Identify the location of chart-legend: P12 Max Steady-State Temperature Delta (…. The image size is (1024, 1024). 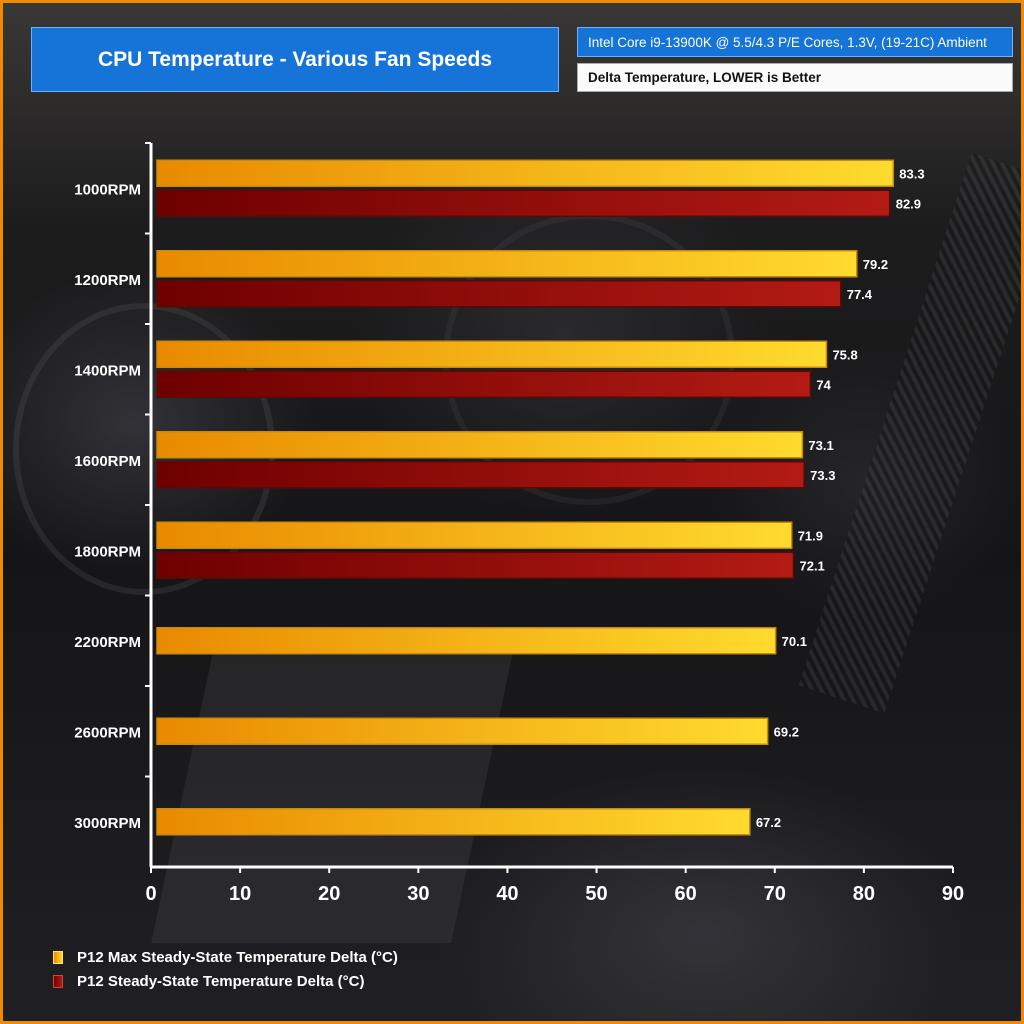
(225, 969).